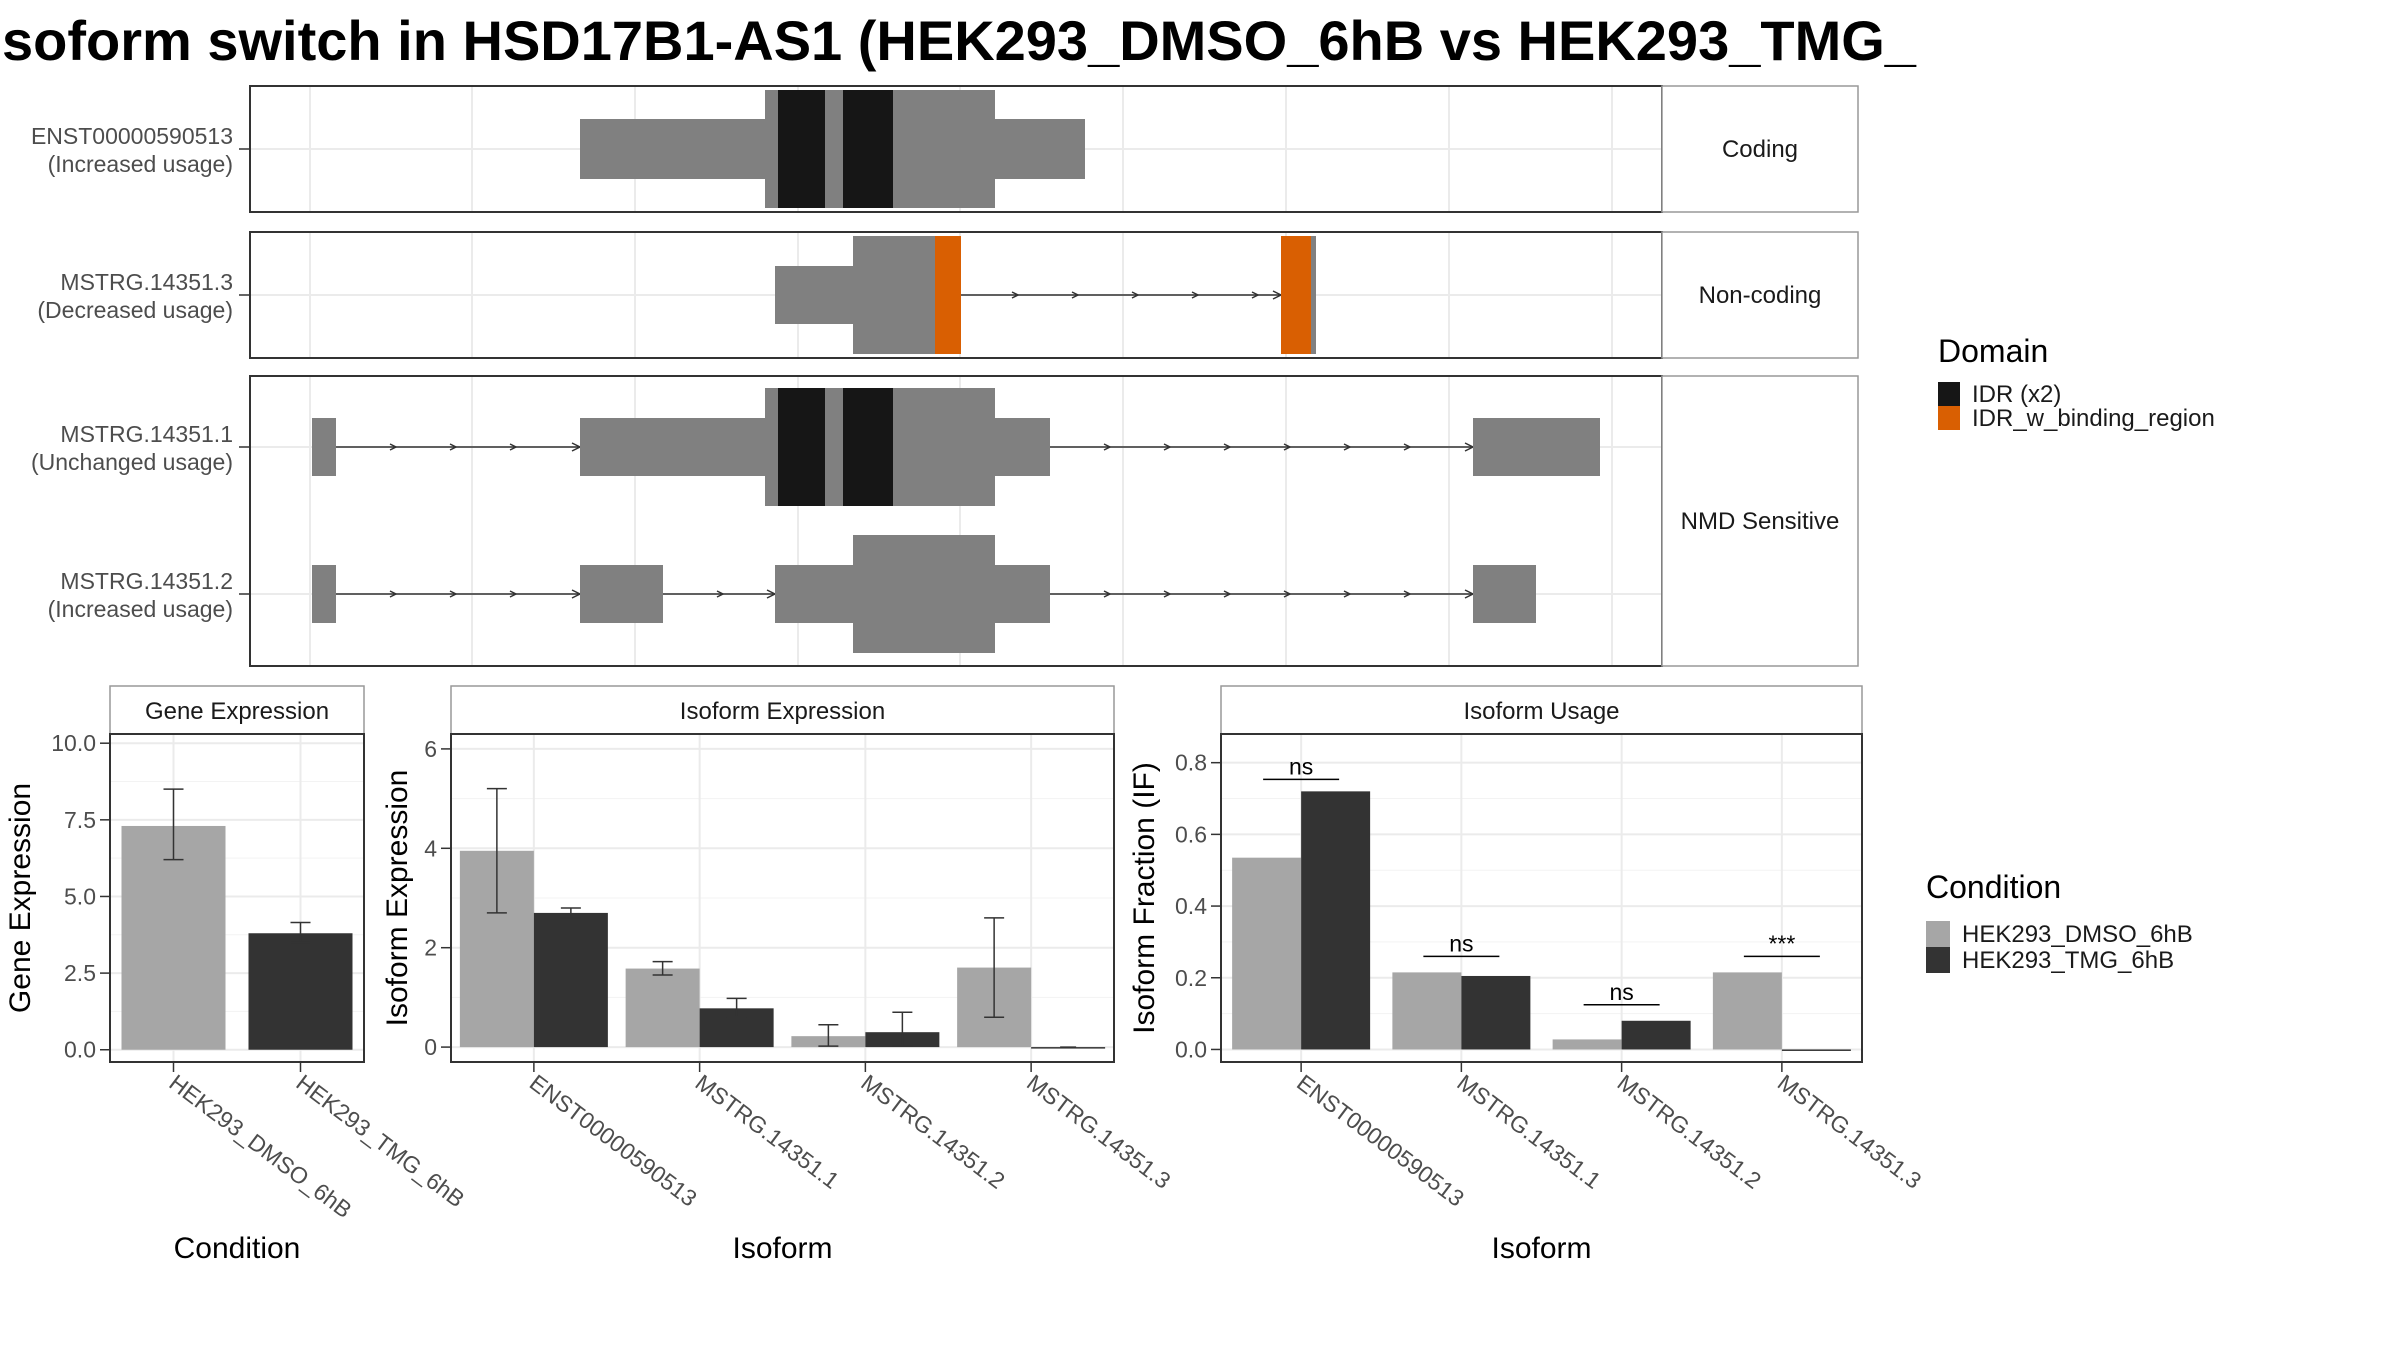 The height and width of the screenshot is (1350, 2400). What do you see at coordinates (80, 820) in the screenshot?
I see `y-tick-label: 7.5` at bounding box center [80, 820].